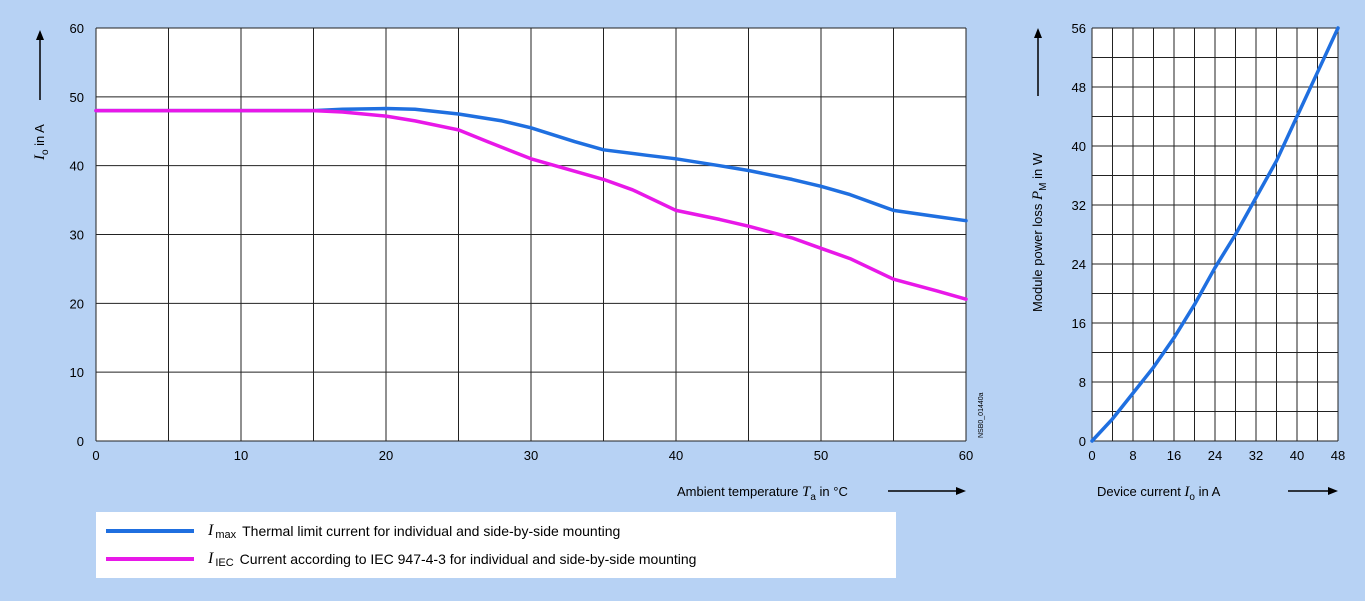  Describe the element at coordinates (1079, 205) in the screenshot. I see `y-tick-label-2: 32` at that location.